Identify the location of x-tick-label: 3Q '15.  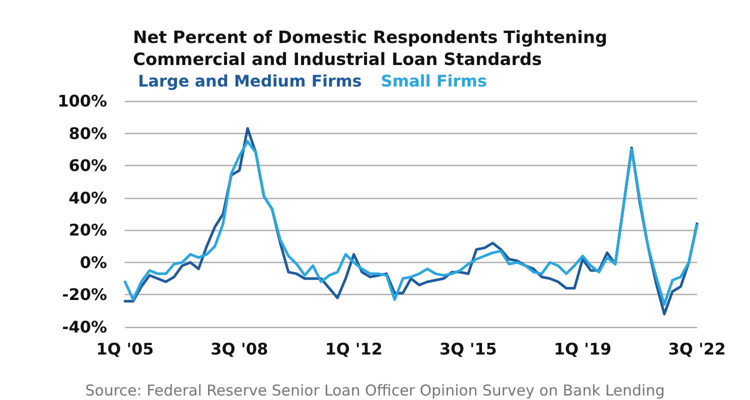
(468, 349).